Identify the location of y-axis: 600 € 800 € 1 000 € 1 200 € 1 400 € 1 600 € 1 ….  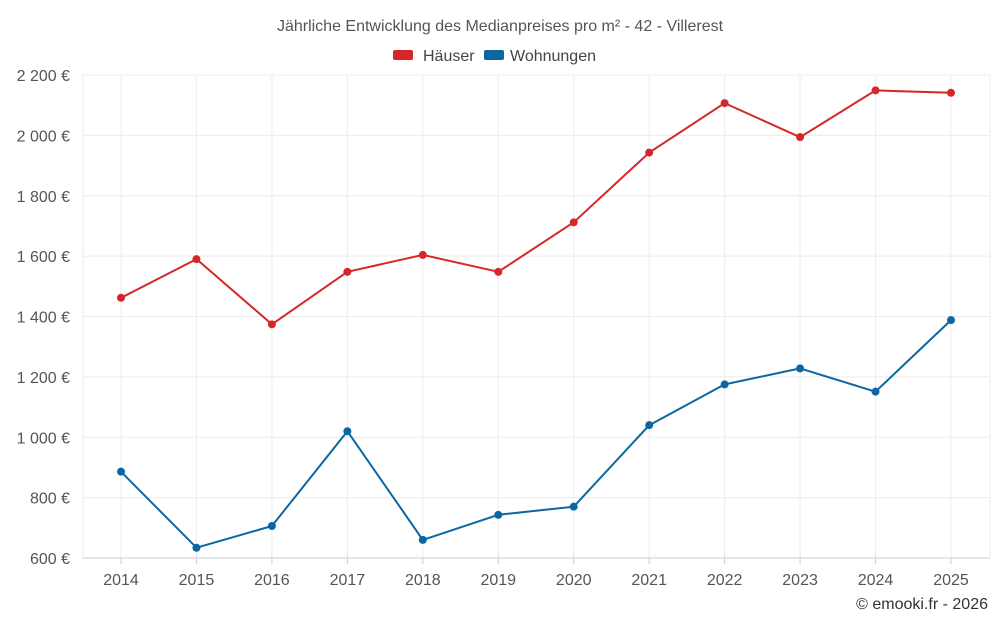
(43, 318).